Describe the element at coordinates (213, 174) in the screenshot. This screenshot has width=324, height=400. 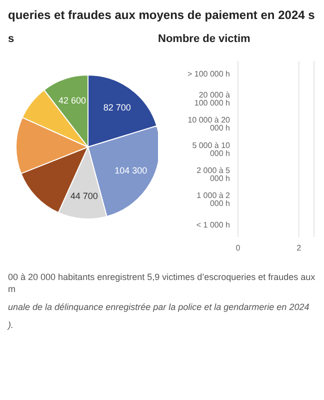
I see `y-tick-label: 2 000 à 5 000 h` at that location.